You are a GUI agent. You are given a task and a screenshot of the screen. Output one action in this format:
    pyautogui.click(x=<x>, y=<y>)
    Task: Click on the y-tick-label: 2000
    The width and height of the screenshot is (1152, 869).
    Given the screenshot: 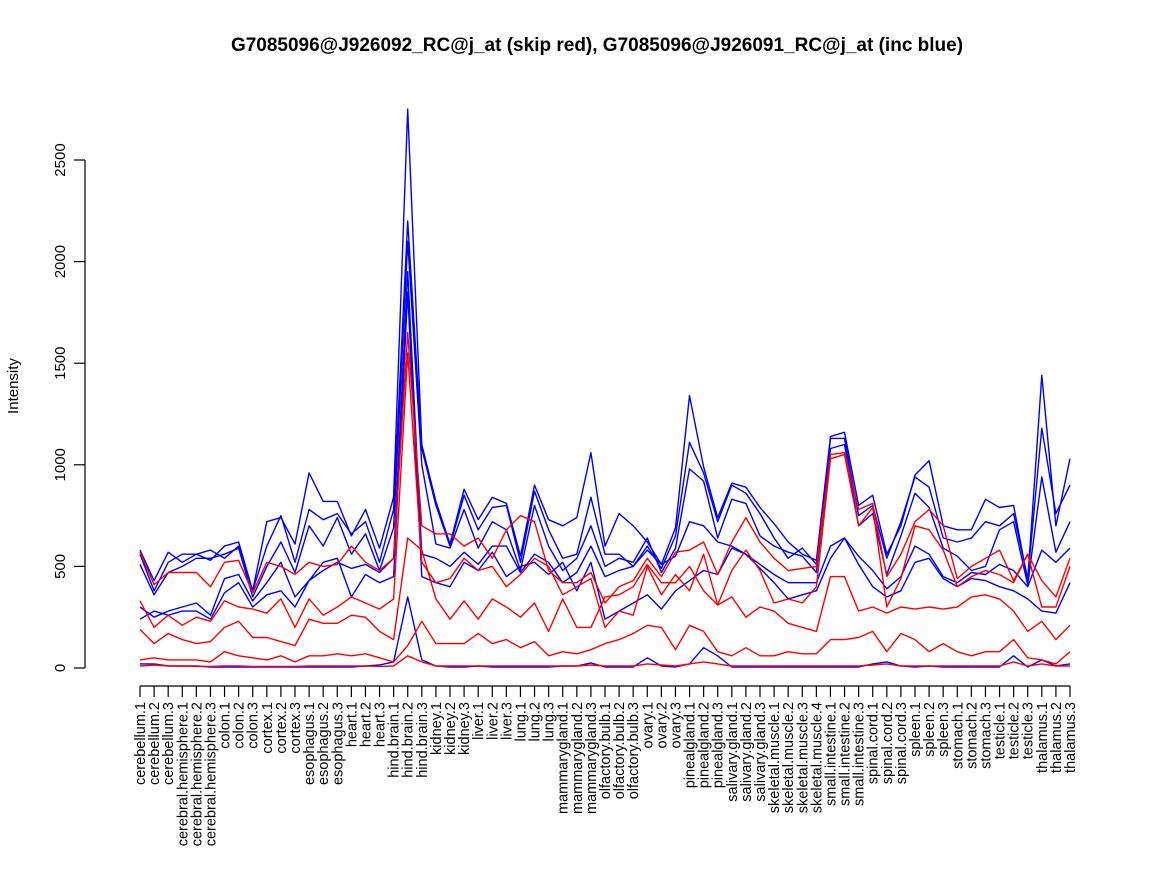 What is the action you would take?
    pyautogui.click(x=60, y=261)
    